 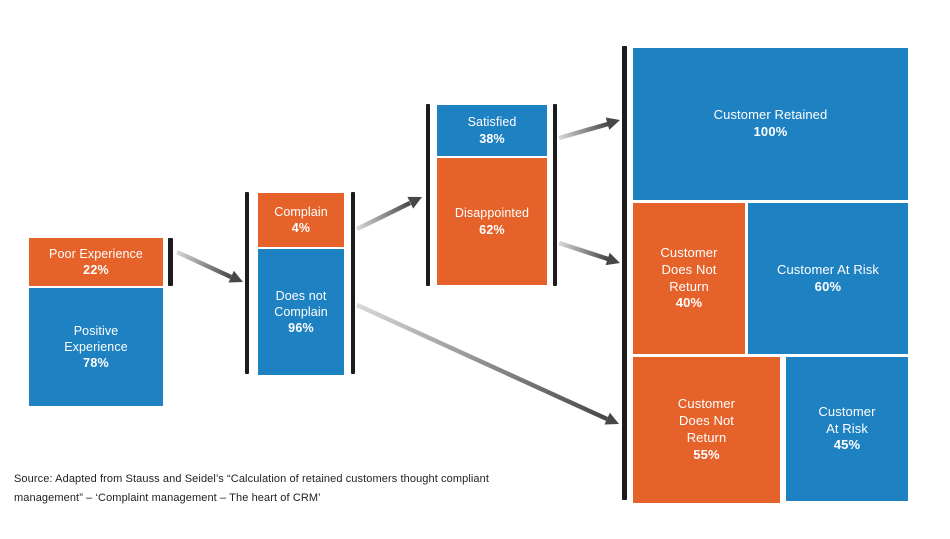 I want to click on node-pct: 62%, so click(x=492, y=229).